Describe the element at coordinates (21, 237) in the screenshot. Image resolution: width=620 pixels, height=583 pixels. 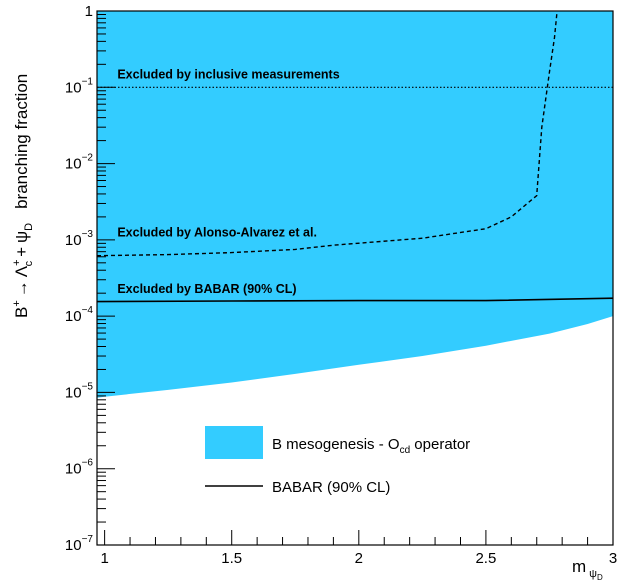
I see `y-title-psi: ψ` at that location.